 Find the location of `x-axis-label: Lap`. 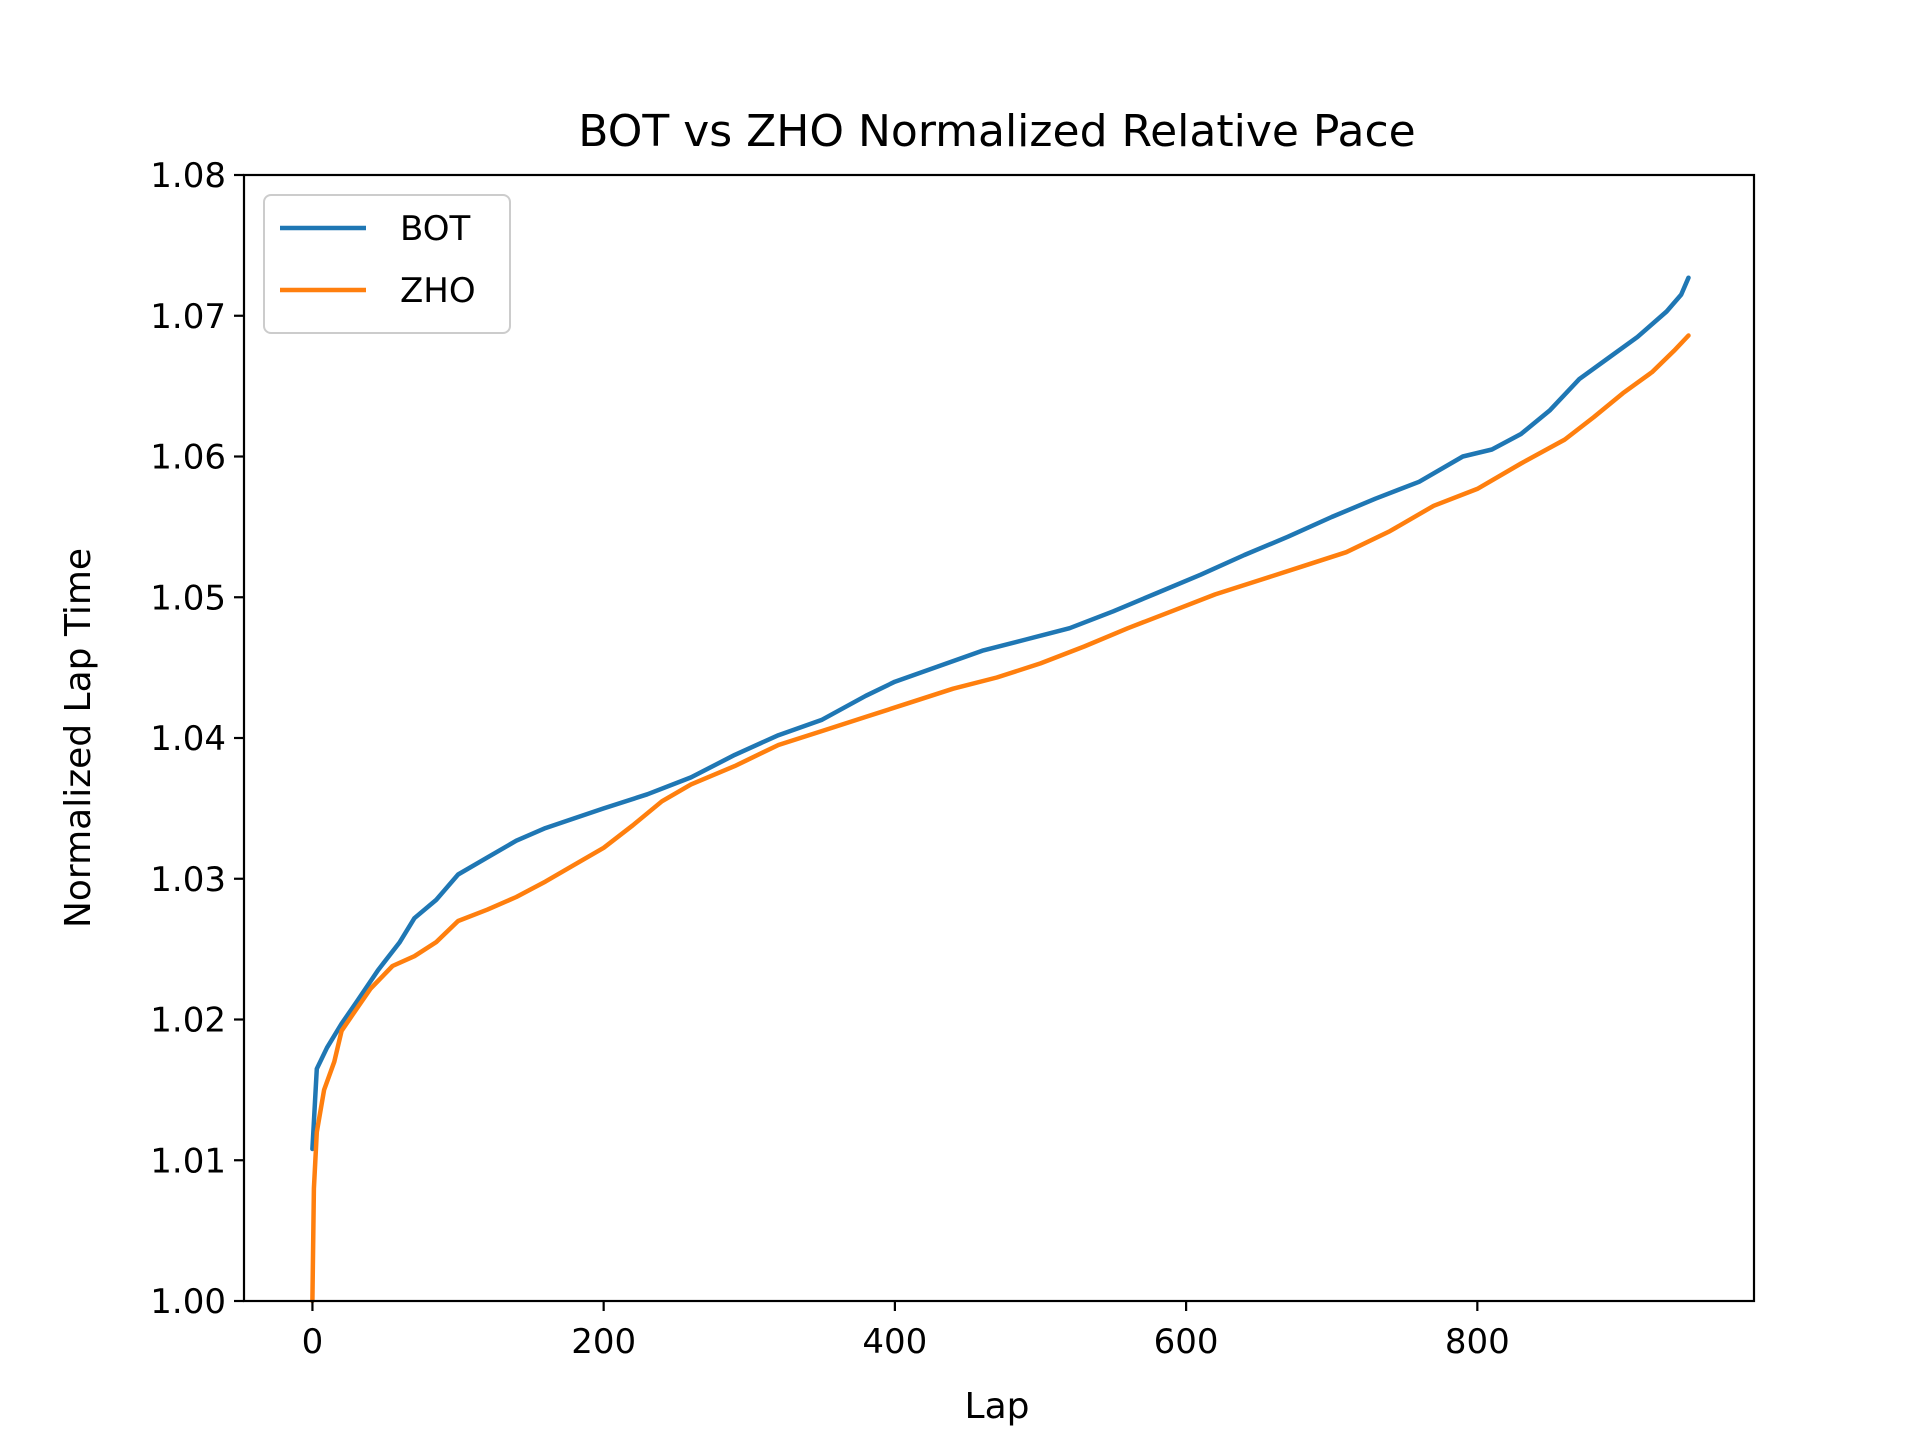

x-axis-label: Lap is located at coordinates (997, 1406).